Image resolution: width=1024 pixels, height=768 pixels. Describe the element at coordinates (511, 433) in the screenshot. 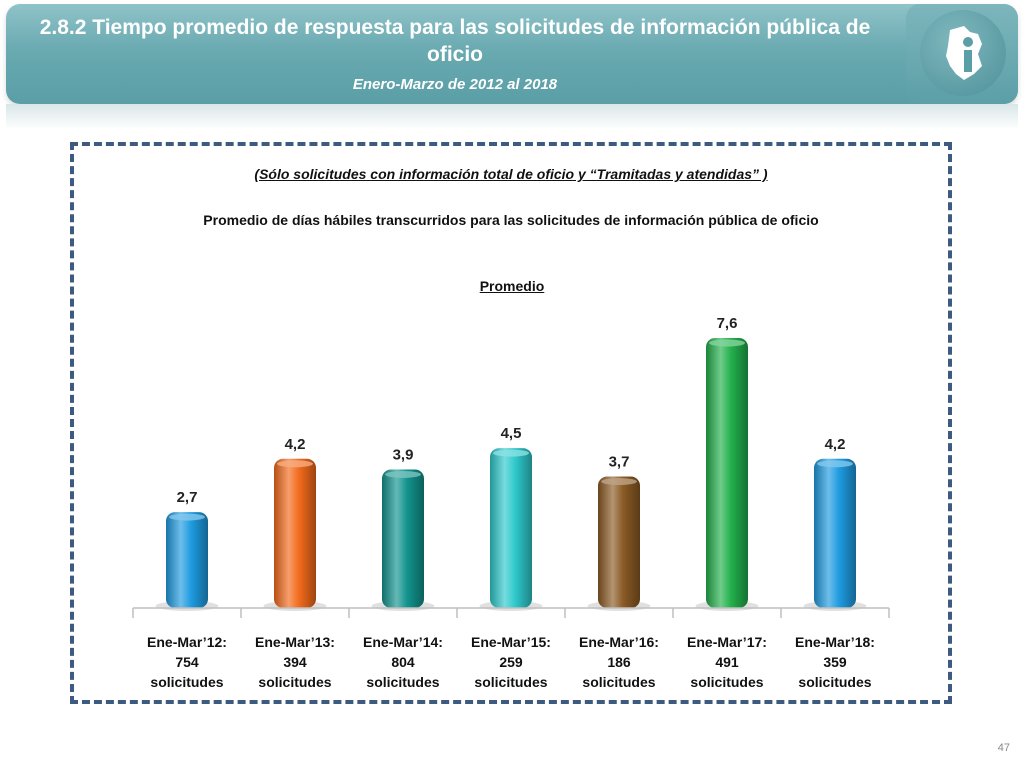

I see `bar-value-label: 4,5` at that location.